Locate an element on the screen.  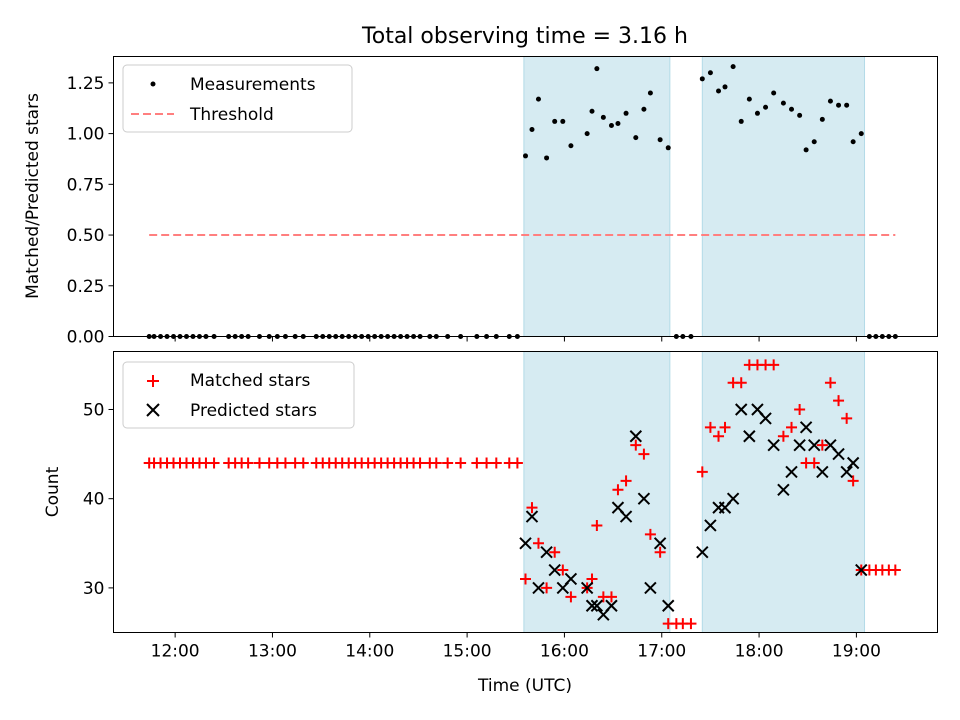
legend-measurements-label: Measurements is located at coordinates (253, 85).